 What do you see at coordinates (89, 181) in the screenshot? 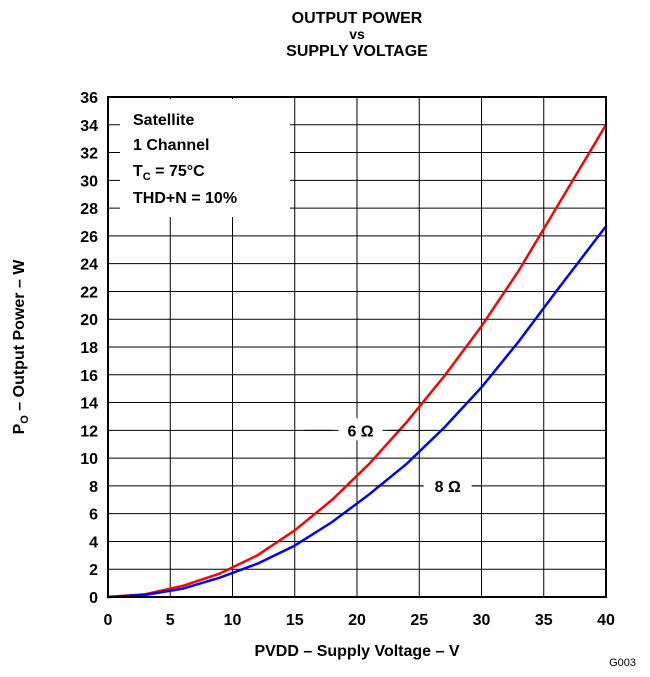
I see `y-tick-label: 30` at bounding box center [89, 181].